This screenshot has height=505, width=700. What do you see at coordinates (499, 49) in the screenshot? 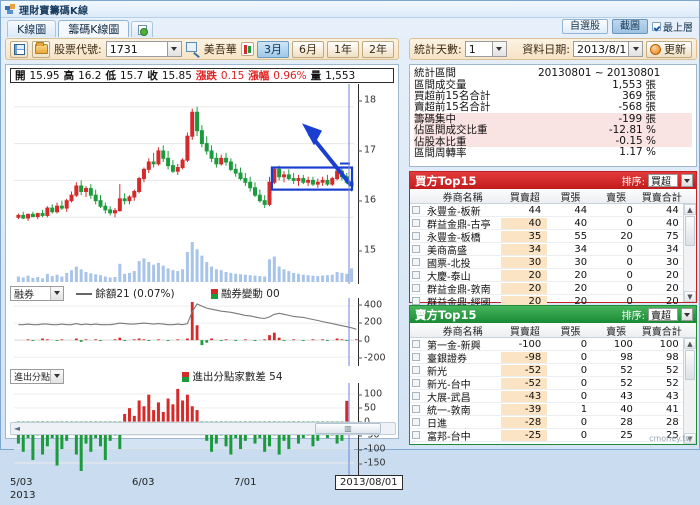
I see `stat-days-dropdown-button` at bounding box center [499, 49].